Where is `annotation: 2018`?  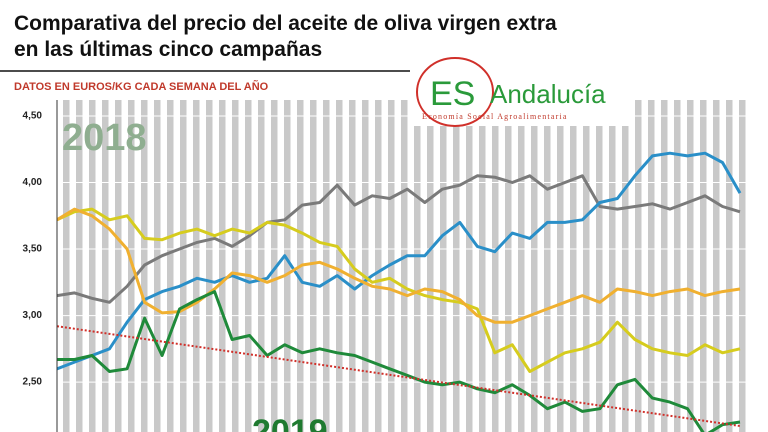
annotation: 2018 is located at coordinates (104, 138).